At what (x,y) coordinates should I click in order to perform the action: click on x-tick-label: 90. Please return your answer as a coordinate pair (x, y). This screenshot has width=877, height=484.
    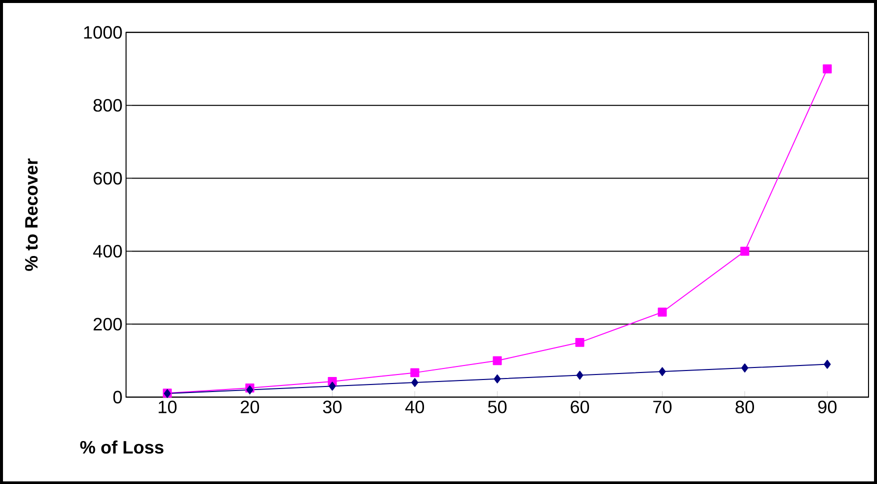
    Looking at the image, I should click on (827, 407).